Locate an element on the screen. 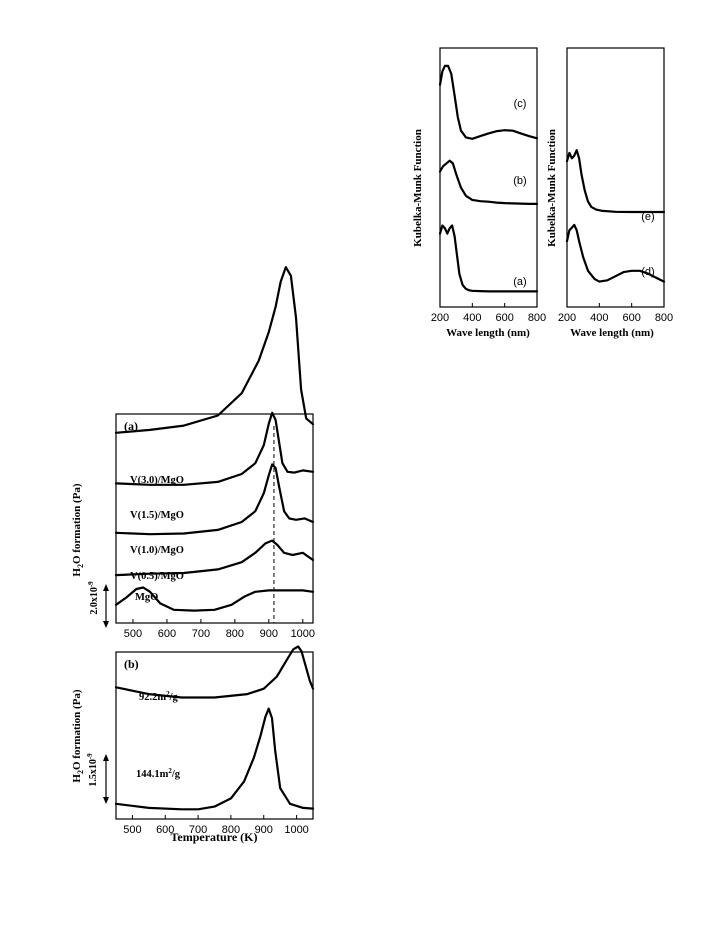 This screenshot has width=724, height=949. x-tick-label-tpr_a-4: 900 is located at coordinates (269, 634).